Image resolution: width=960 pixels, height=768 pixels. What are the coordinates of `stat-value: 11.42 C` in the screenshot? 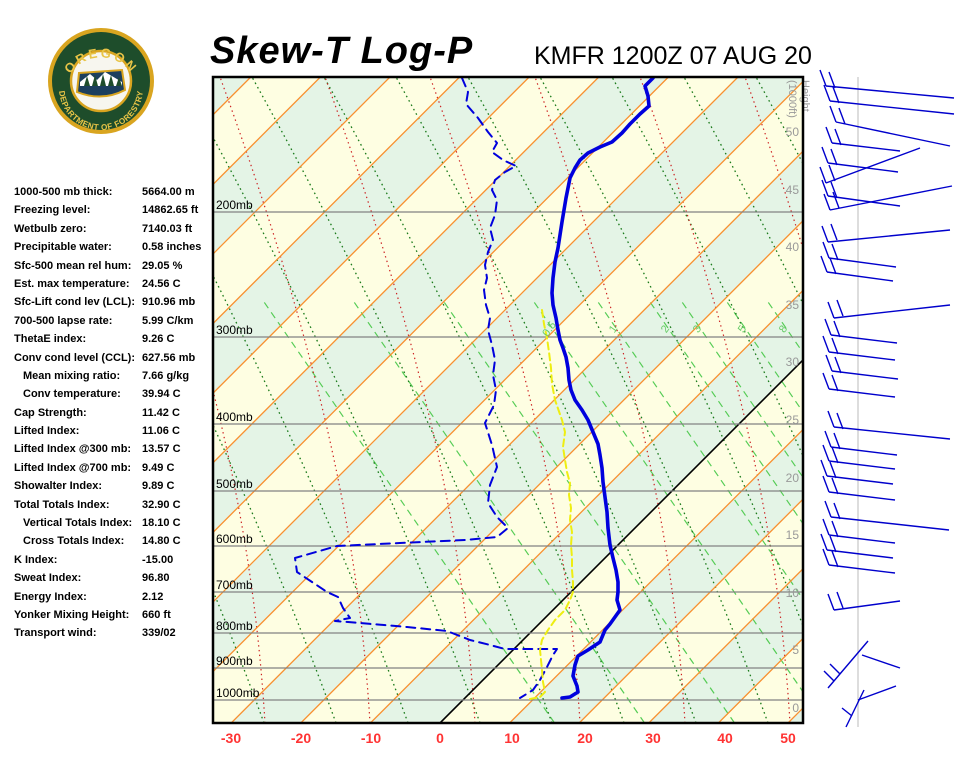 It's located at (161, 412).